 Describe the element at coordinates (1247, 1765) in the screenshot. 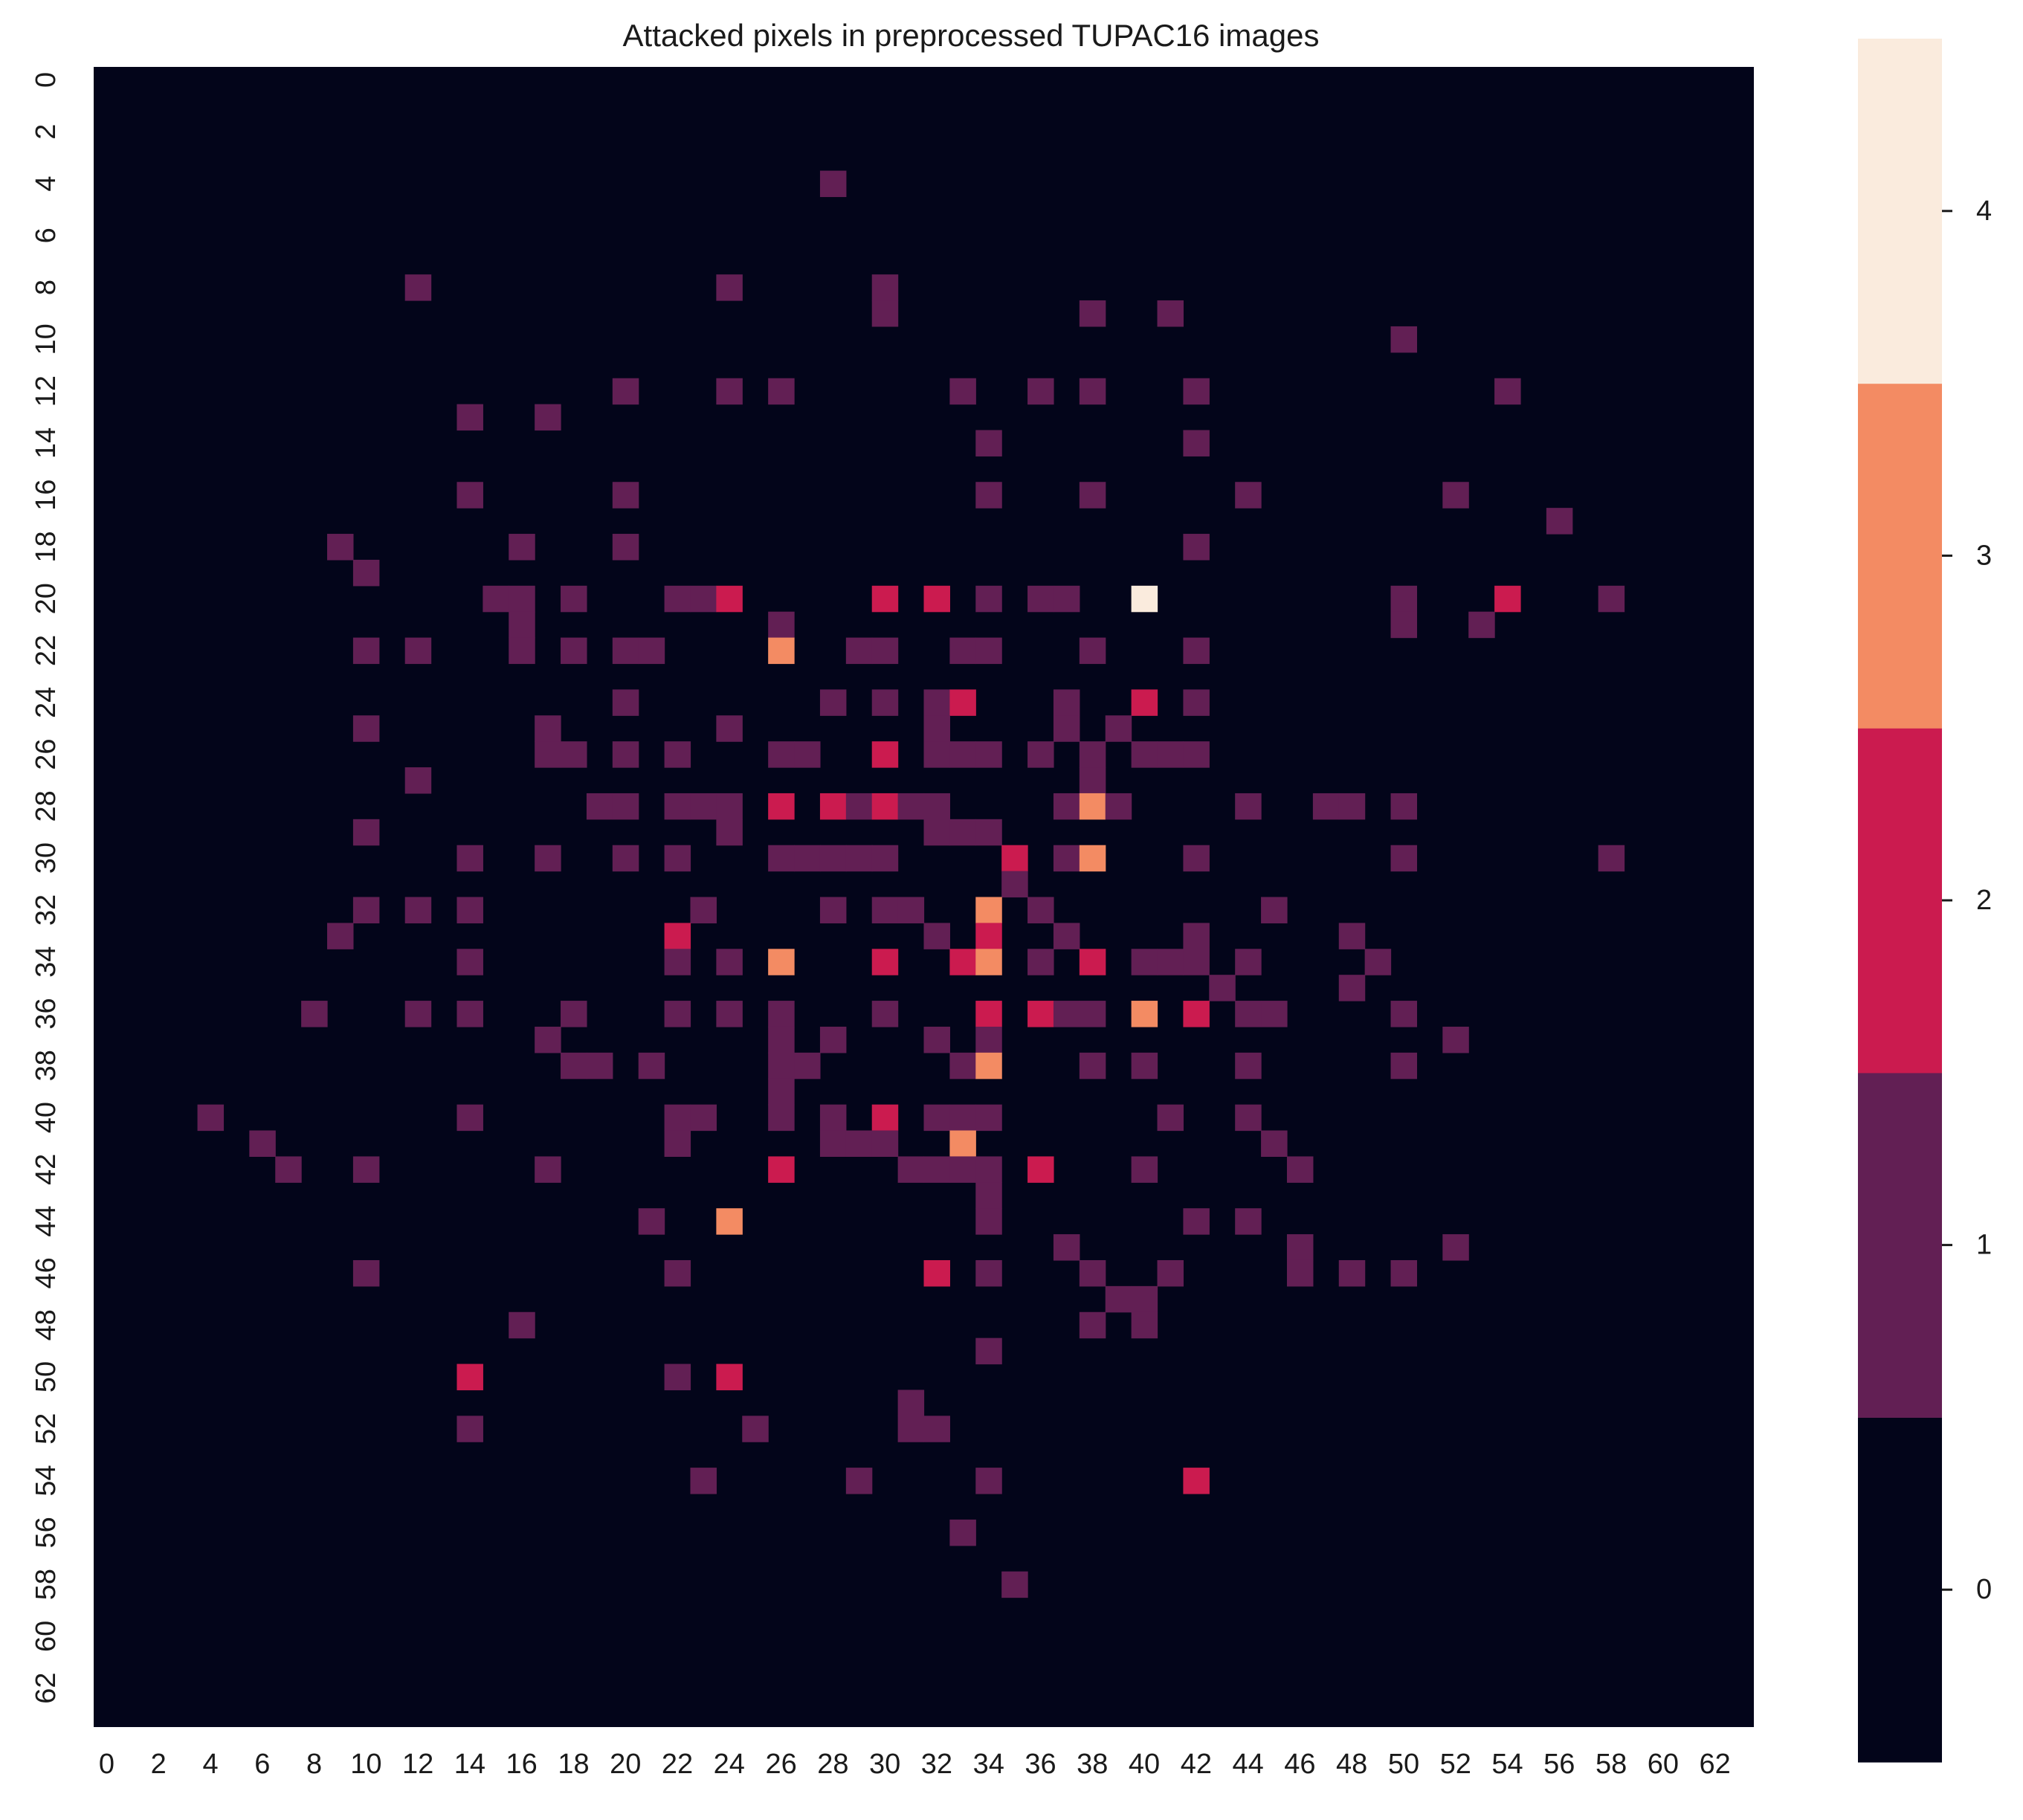

I see `x-tick-label: 44` at that location.